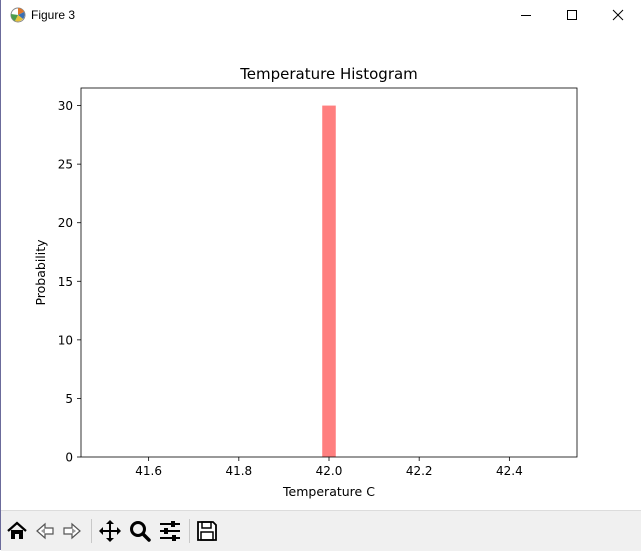 This screenshot has width=641, height=551. I want to click on configure-subplots-button, so click(170, 531).